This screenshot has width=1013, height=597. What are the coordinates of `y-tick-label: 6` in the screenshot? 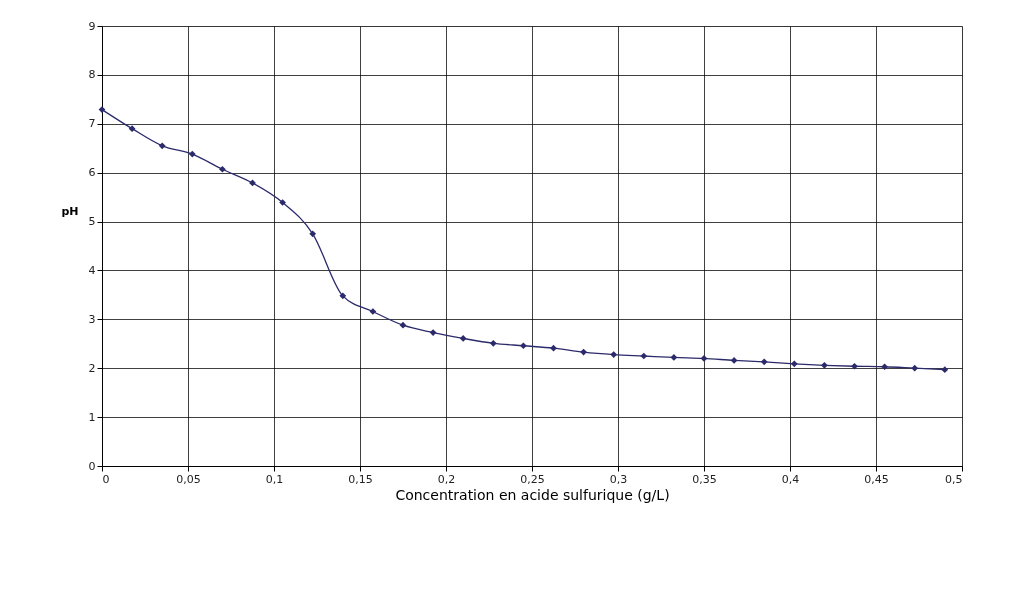 It's located at (92, 173).